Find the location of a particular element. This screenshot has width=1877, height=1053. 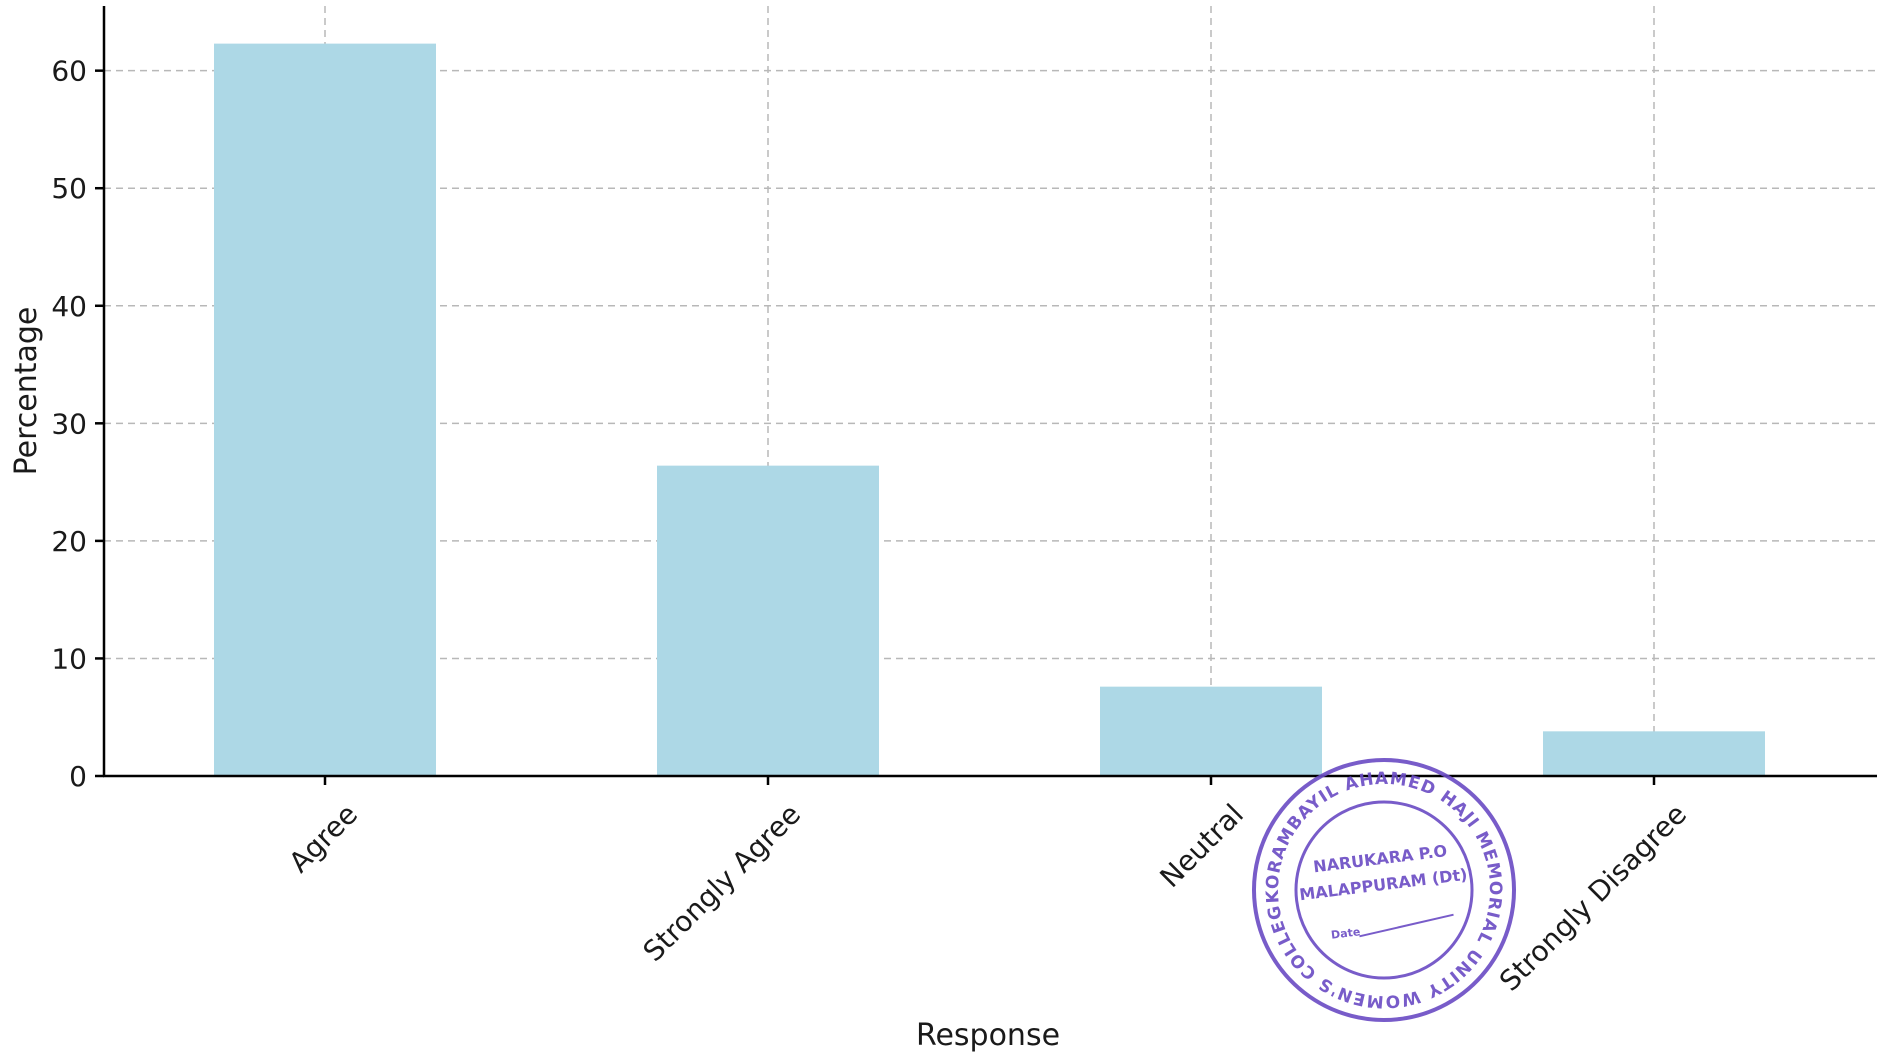

y-tick-label: 50 is located at coordinates (69, 188).